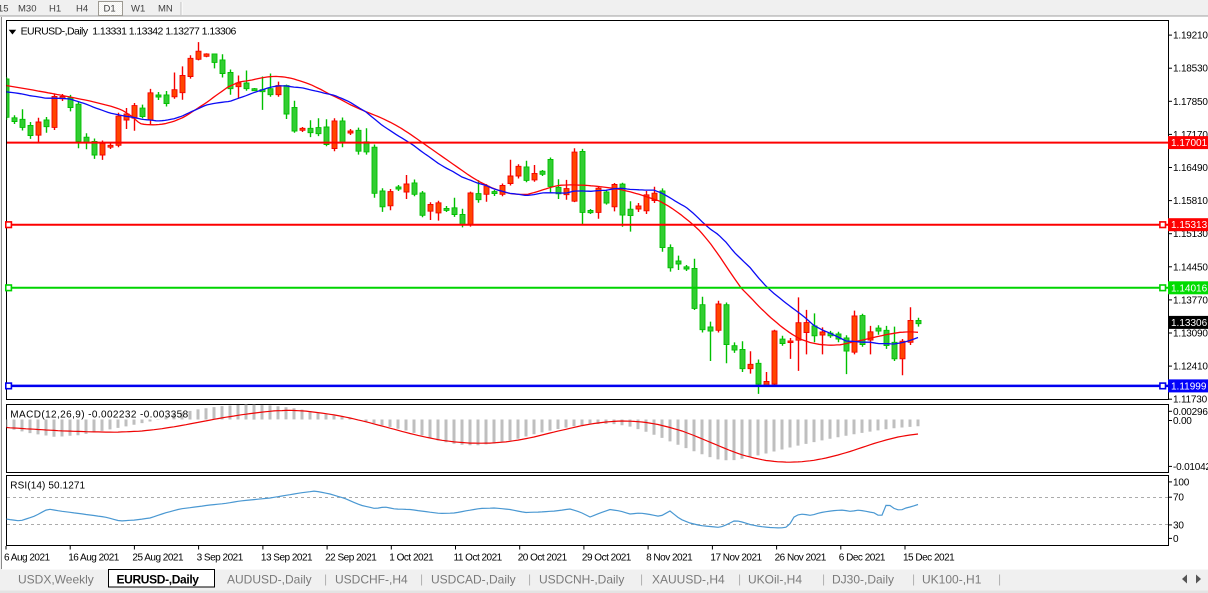  Describe the element at coordinates (1189, 225) in the screenshot. I see `svg-text: 1.15313` at that location.